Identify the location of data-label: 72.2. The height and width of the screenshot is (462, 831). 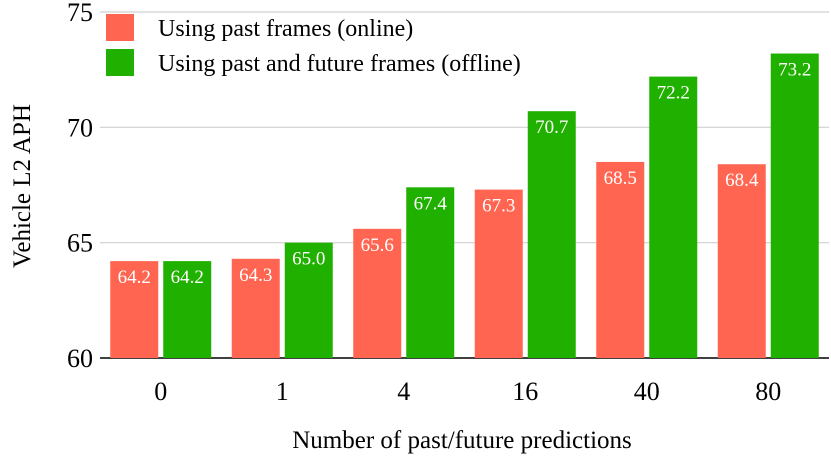
(673, 93).